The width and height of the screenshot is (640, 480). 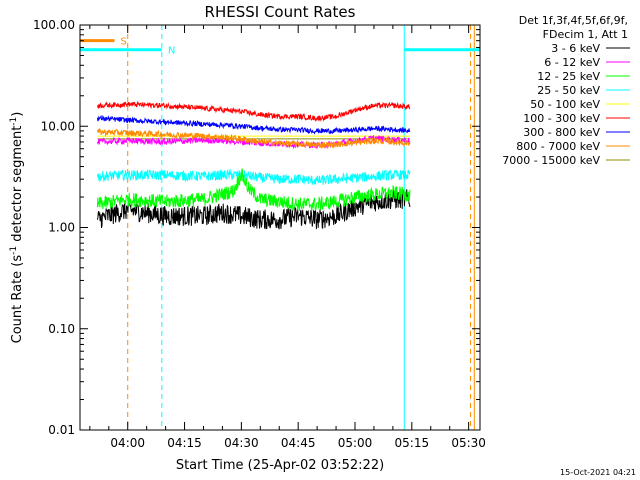 What do you see at coordinates (17, 186) in the screenshot?
I see `y-axis-label-tail: detector segment` at bounding box center [17, 186].